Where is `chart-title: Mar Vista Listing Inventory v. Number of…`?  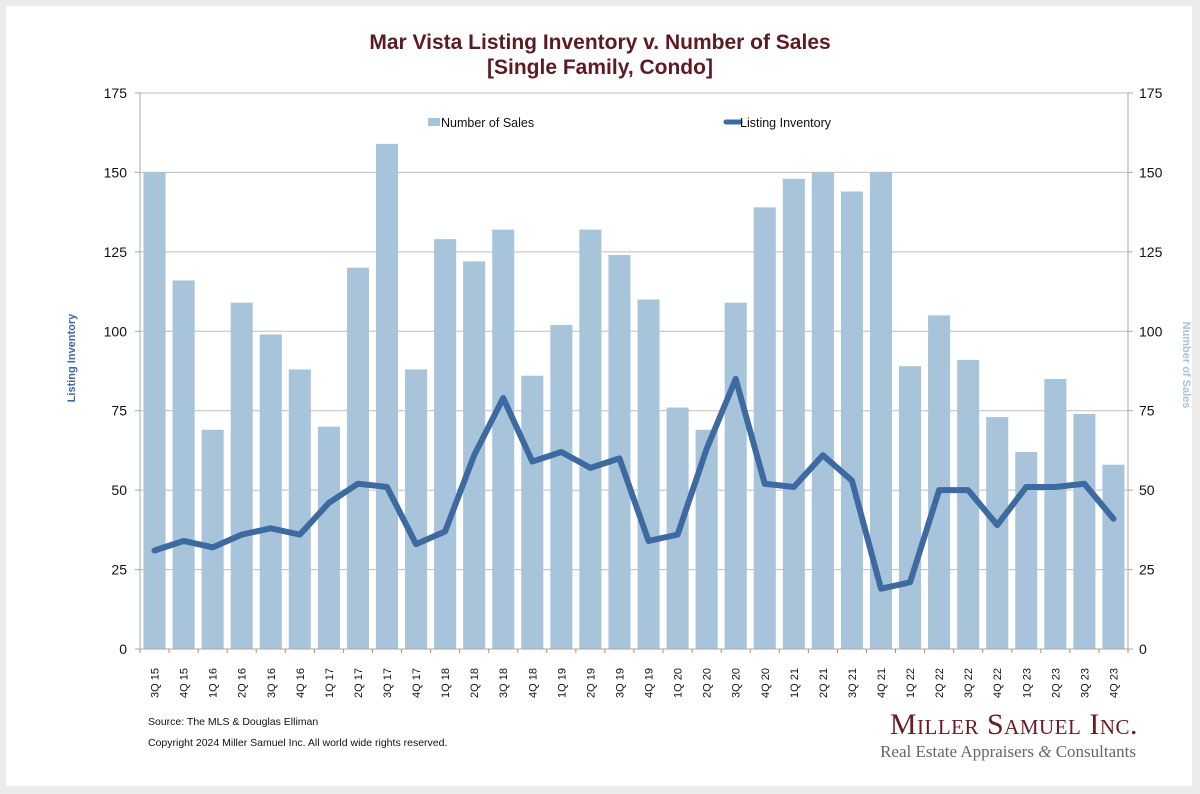 chart-title: Mar Vista Listing Inventory v. Number of… is located at coordinates (600, 42).